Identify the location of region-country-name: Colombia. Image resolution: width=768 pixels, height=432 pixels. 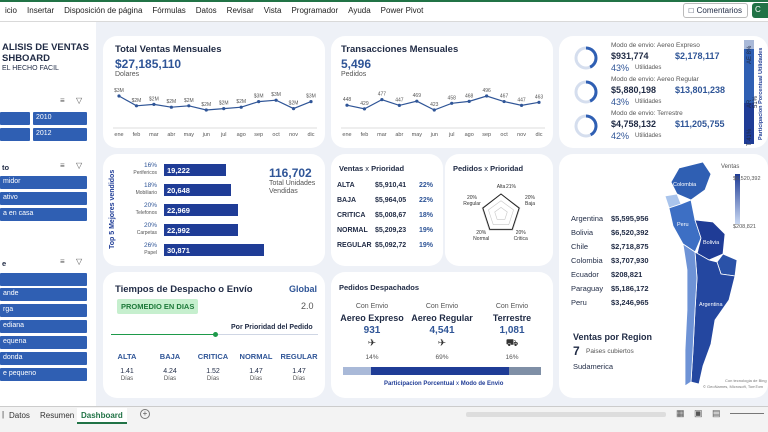
(587, 260).